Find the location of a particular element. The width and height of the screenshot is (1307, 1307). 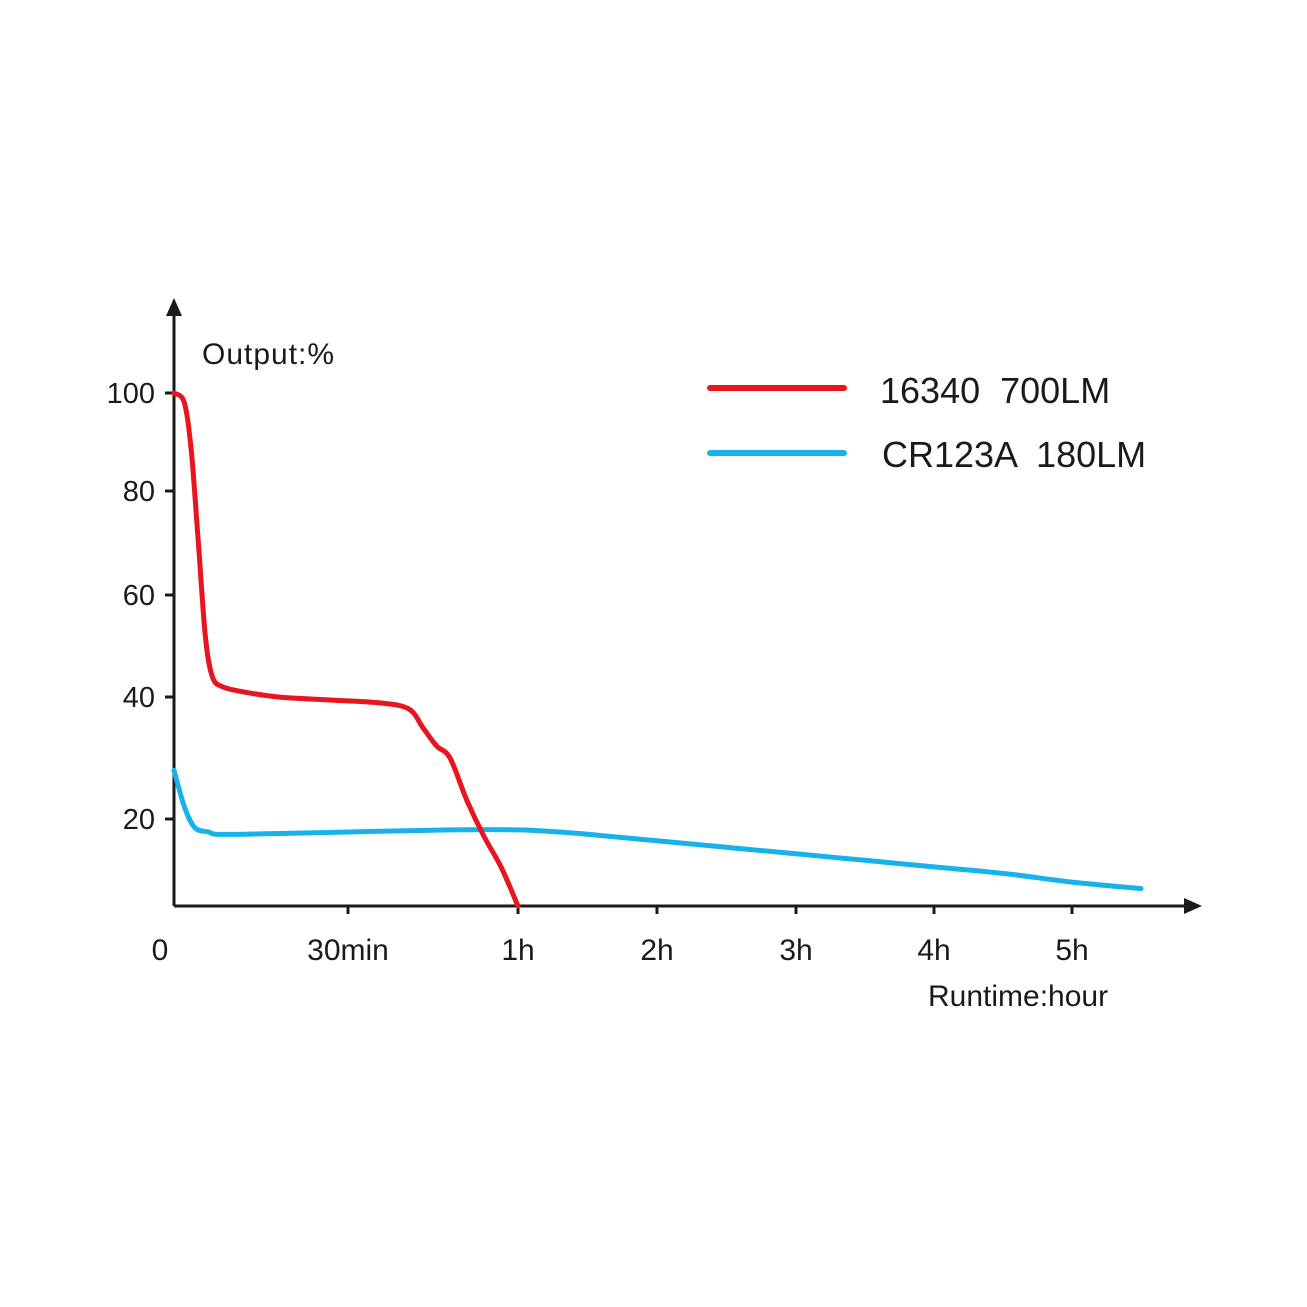

x-tick-label: 3h is located at coordinates (795, 950).